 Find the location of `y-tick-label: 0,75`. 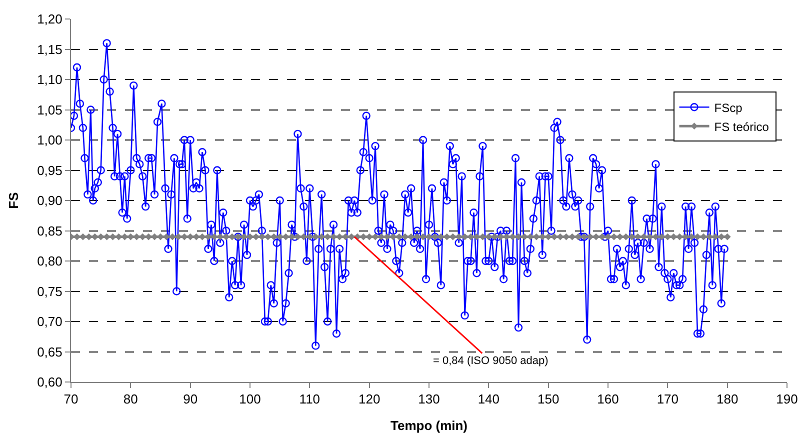

y-tick-label: 0,75 is located at coordinates (49, 291).